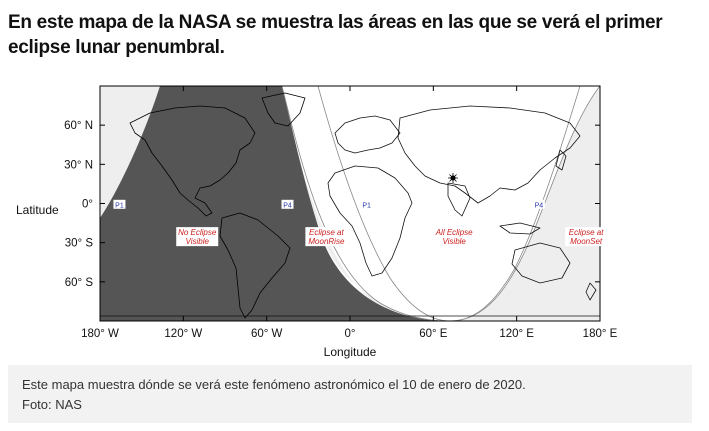  I want to click on y-tick-label: 30° N, so click(78, 165).